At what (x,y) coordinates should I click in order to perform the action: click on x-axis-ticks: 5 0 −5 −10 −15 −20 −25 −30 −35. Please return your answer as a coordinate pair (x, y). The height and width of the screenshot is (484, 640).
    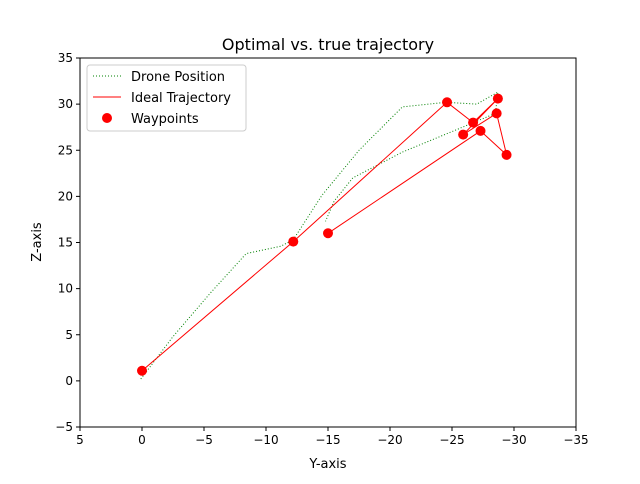
    Looking at the image, I should click on (332, 437).